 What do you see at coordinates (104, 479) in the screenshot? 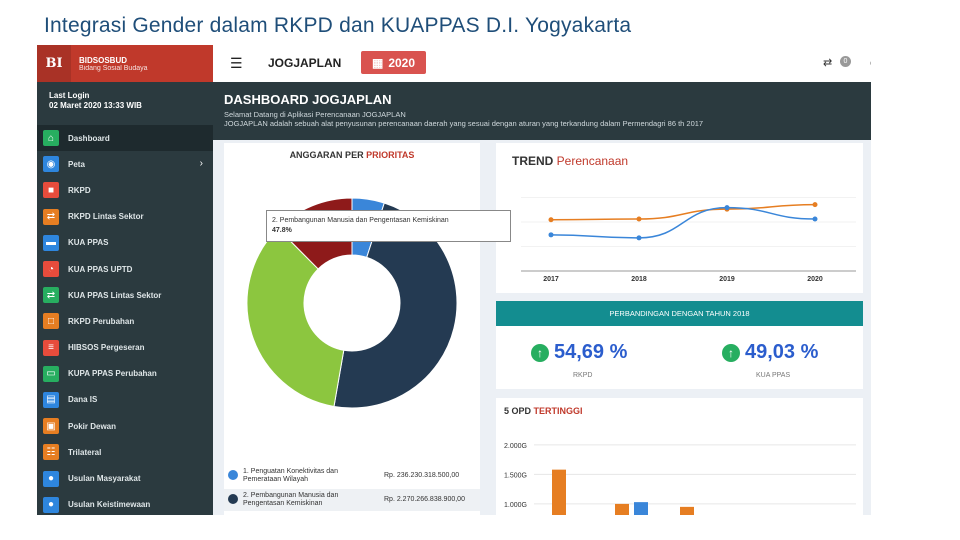
I see `sidebar-item-label: Usulan Masyarakat` at bounding box center [104, 479].